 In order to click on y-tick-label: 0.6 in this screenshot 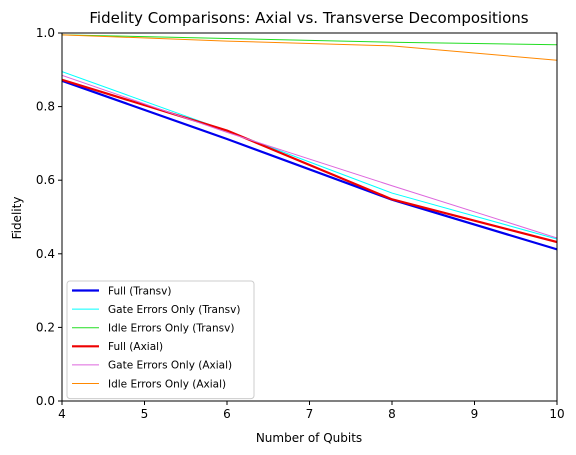, I will do `click(45, 180)`.